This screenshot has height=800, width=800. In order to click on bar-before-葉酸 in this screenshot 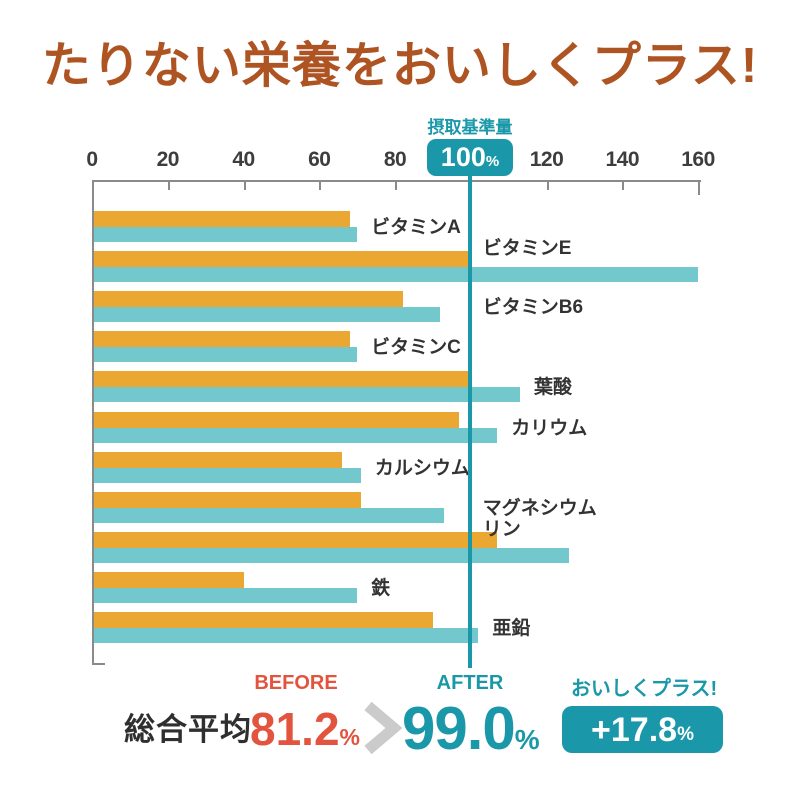, I will do `click(282, 379)`.